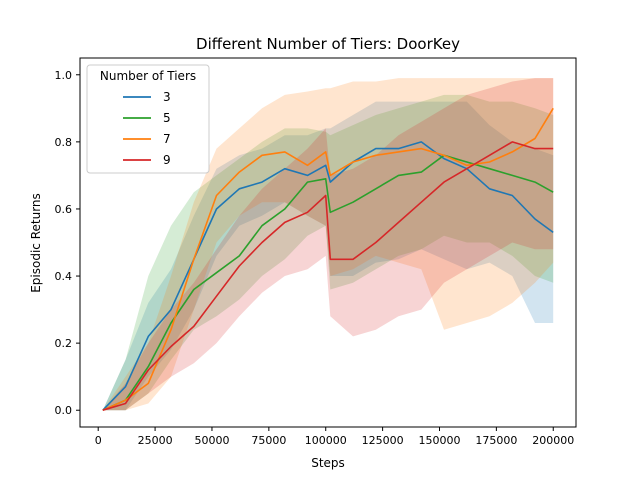 Image resolution: width=640 pixels, height=484 pixels. Describe the element at coordinates (439, 440) in the screenshot. I see `x-tick-label: 150000` at that location.